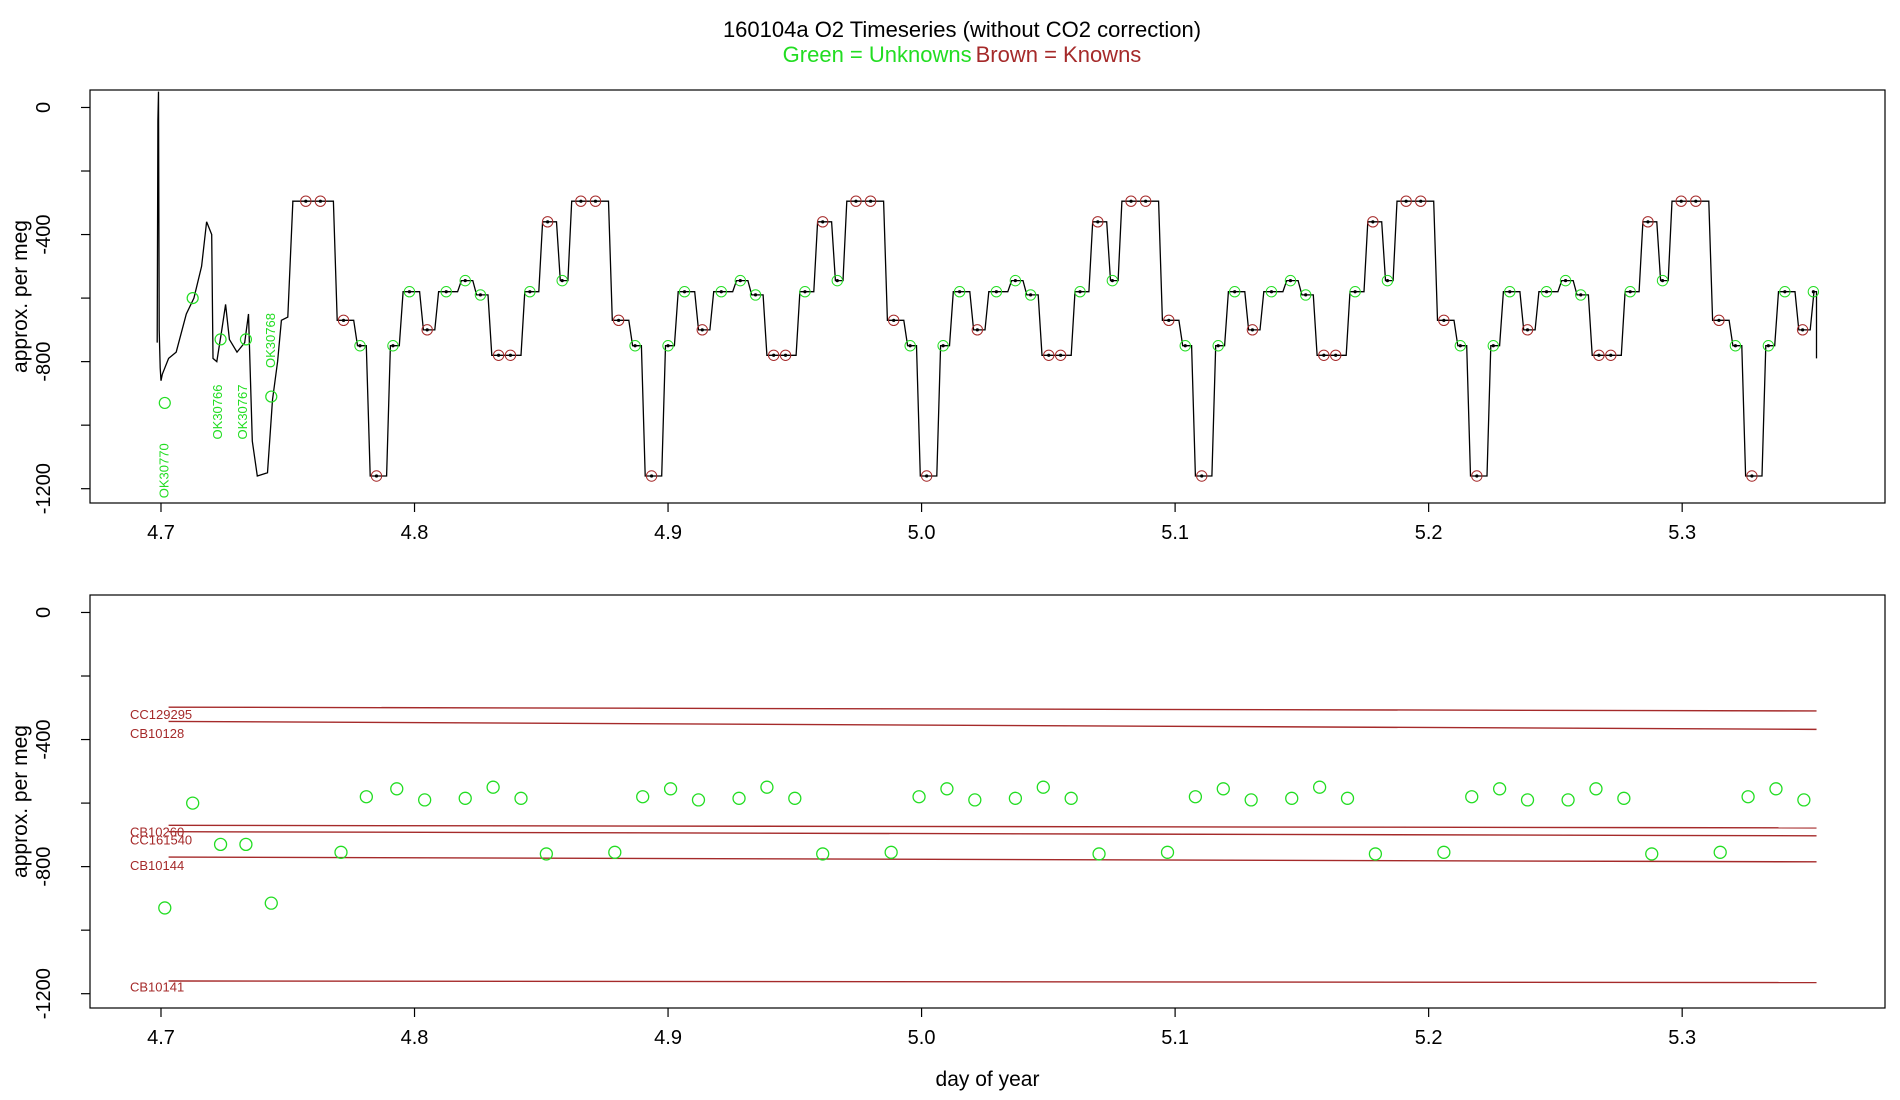  What do you see at coordinates (1682, 1038) in the screenshot?
I see `x-tick-label: 5.3` at bounding box center [1682, 1038].